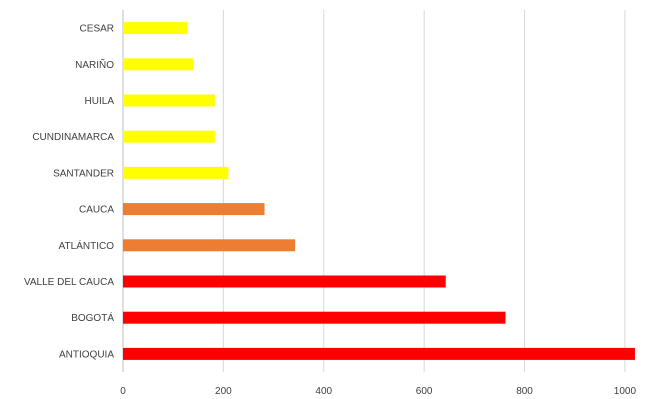 The width and height of the screenshot is (658, 399). What do you see at coordinates (73, 137) in the screenshot?
I see `category-label: CUNDINAMARCA` at bounding box center [73, 137].